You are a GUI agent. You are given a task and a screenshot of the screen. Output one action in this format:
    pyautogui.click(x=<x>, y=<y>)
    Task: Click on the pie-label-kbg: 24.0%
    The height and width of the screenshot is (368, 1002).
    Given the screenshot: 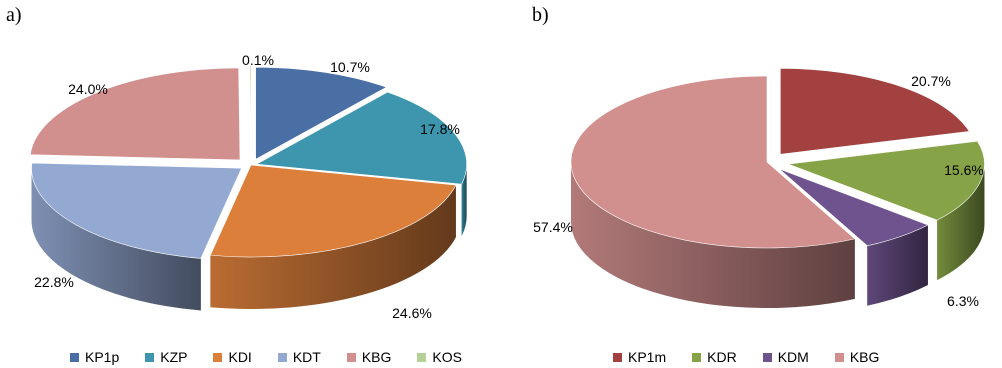 What is the action you would take?
    pyautogui.click(x=88, y=89)
    